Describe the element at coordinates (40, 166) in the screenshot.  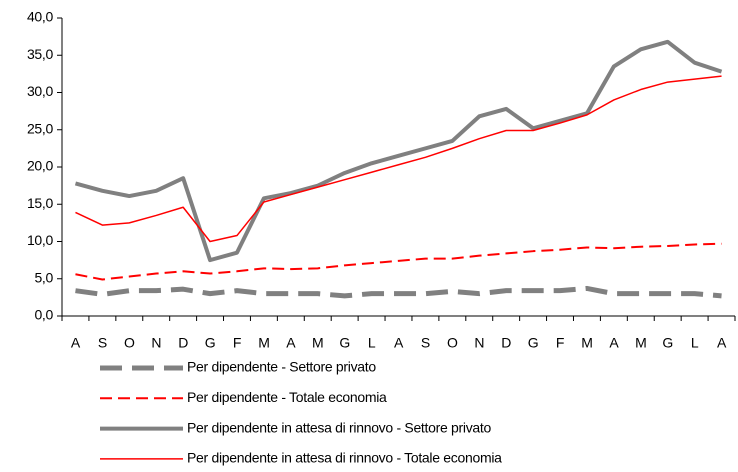
I see `y-tick-label: 20,0` at that location.